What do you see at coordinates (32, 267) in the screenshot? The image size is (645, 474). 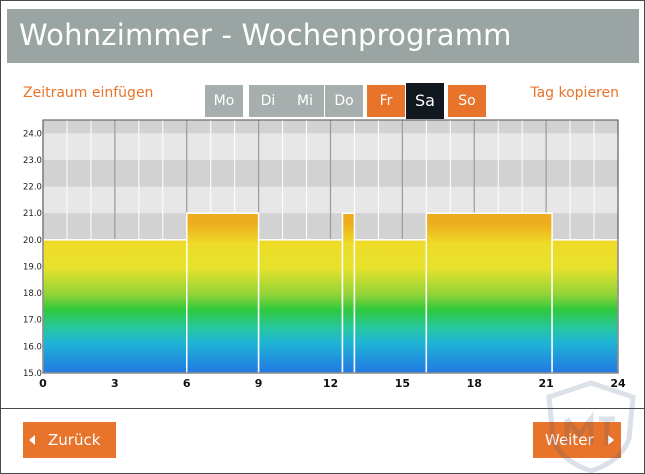 I see `y-tick-label: 19.0` at bounding box center [32, 267].